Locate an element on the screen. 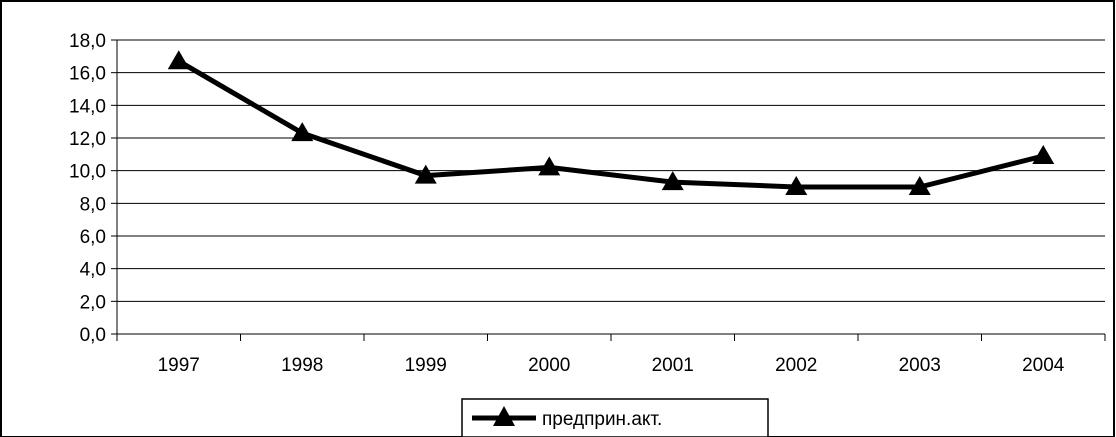  y-tick-label: 16,0 is located at coordinates (87, 74).